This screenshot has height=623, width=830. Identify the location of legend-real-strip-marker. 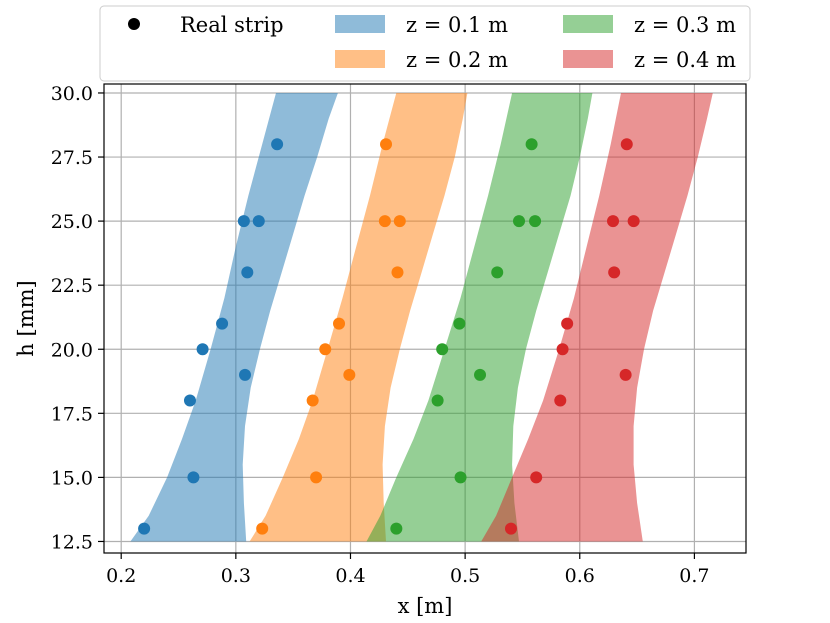
(134, 24).